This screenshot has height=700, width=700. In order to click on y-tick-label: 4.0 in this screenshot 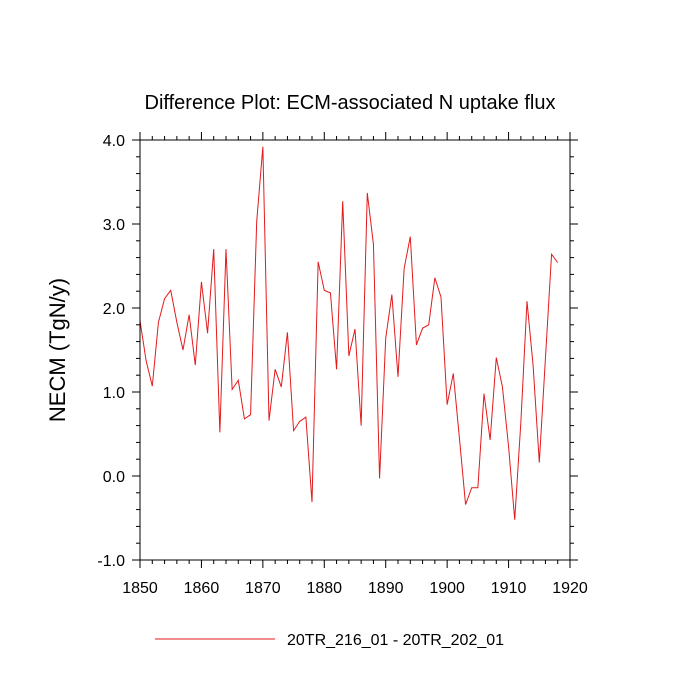, I will do `click(114, 141)`.